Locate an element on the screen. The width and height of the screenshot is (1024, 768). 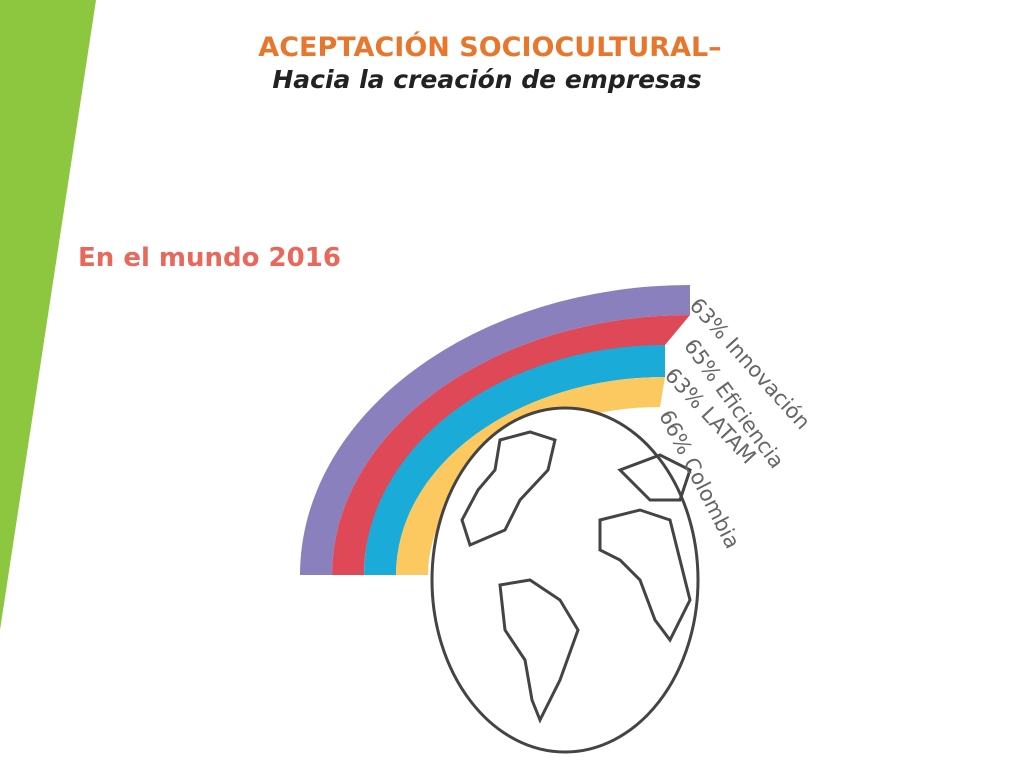
arc-innovacion is located at coordinates (495, 430).